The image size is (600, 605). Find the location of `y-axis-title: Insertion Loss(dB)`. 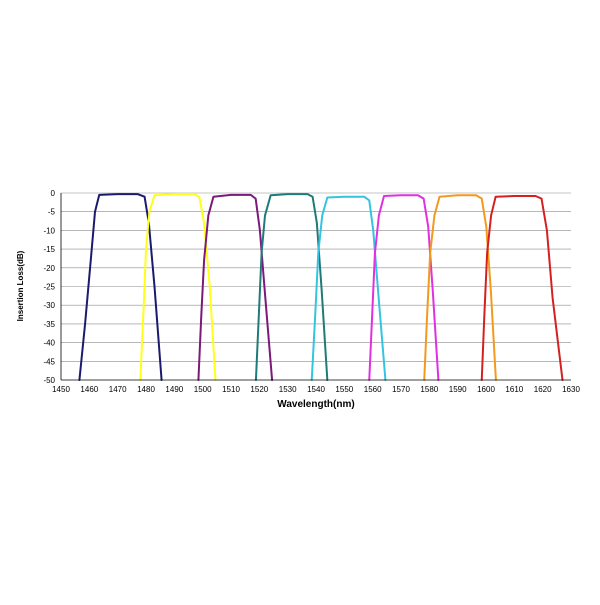

y-axis-title: Insertion Loss(dB) is located at coordinates (20, 285).